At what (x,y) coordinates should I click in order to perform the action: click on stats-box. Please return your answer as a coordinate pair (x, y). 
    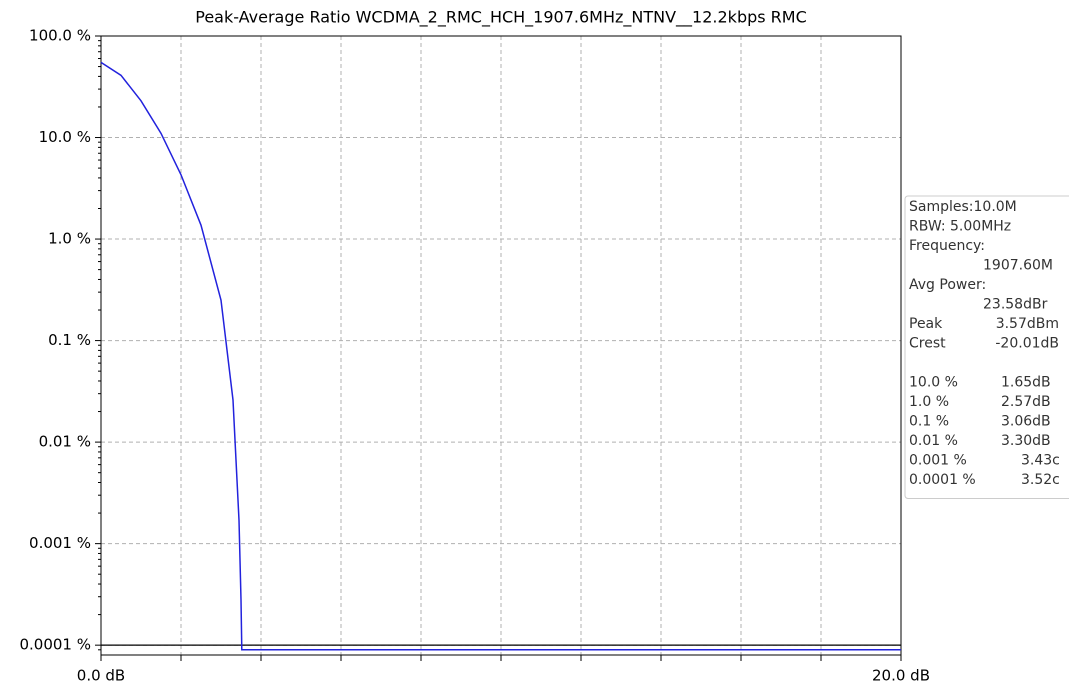
    Looking at the image, I should click on (986, 347).